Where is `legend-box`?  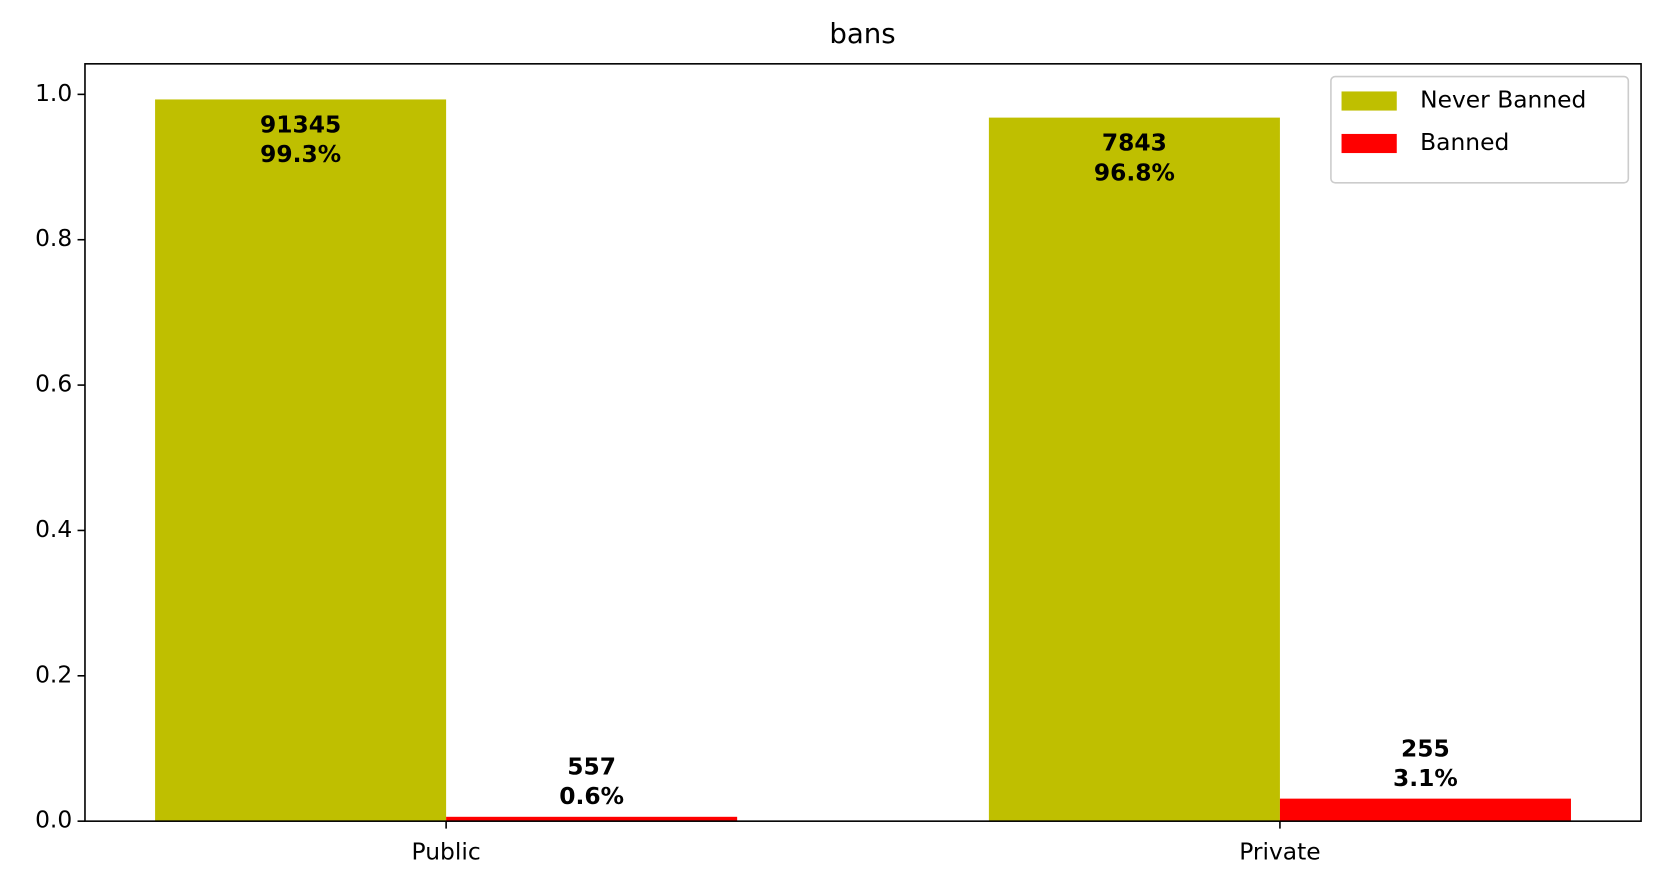 legend-box is located at coordinates (1480, 129).